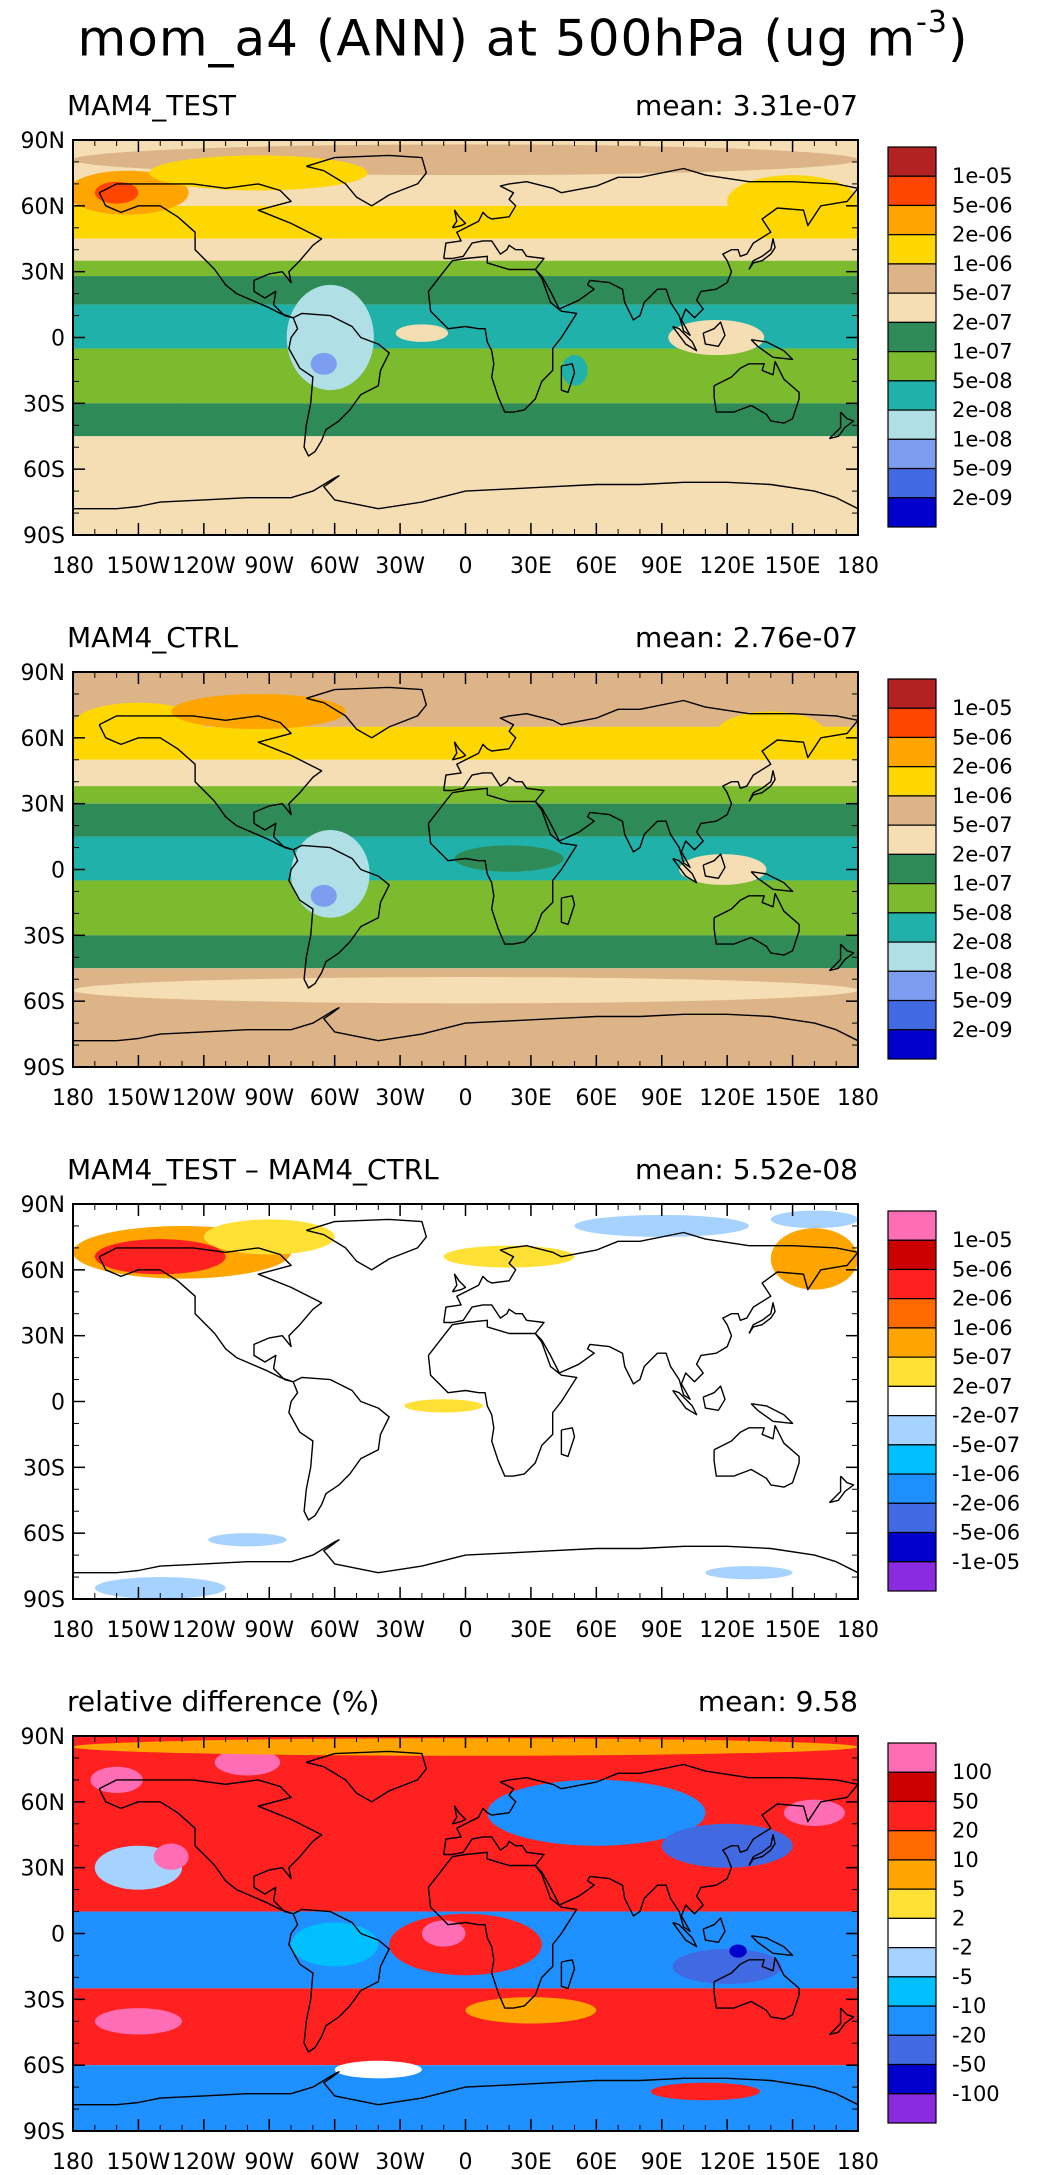  Describe the element at coordinates (662, 566) in the screenshot. I see `x-tick-label: 90E` at that location.